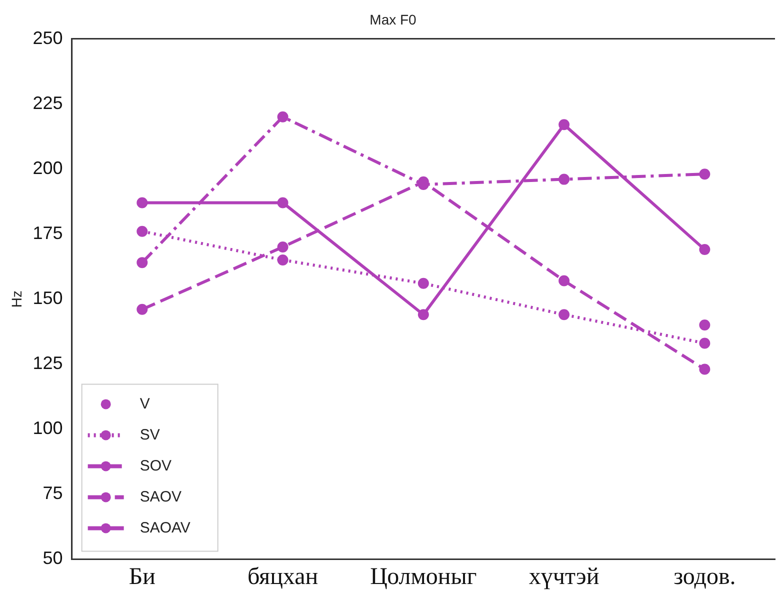 The height and width of the screenshot is (596, 781). Describe the element at coordinates (161, 497) in the screenshot. I see `legend-label: SAOV` at that location.